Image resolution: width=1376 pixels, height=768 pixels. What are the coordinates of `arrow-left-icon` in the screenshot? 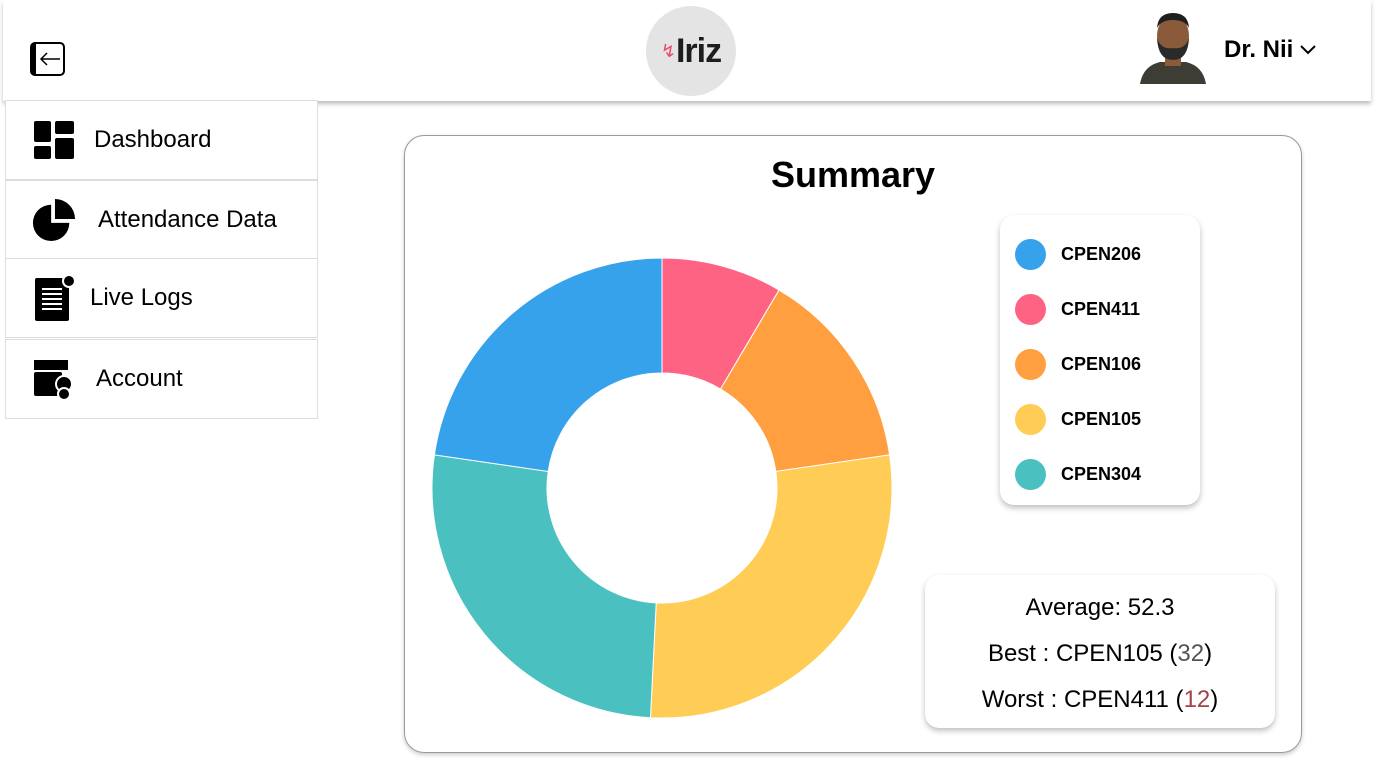 It's located at (49, 59).